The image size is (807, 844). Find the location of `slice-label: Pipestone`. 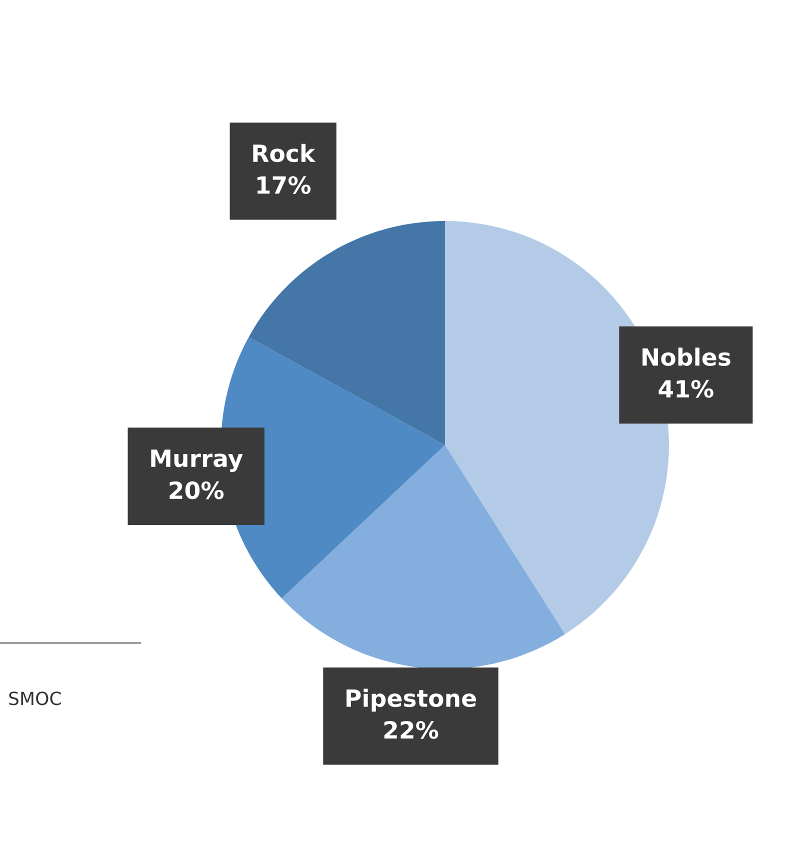

slice-label: Pipestone is located at coordinates (411, 700).